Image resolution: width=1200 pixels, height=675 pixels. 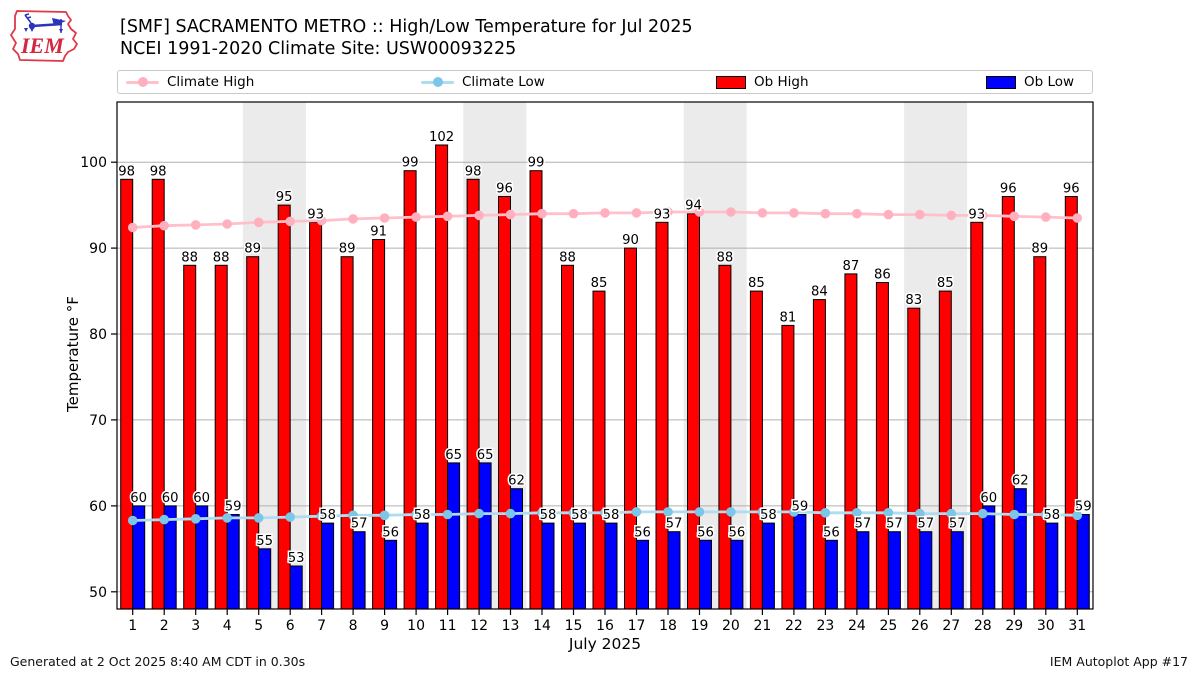 I want to click on x-tick-label: 7, so click(x=321, y=626).